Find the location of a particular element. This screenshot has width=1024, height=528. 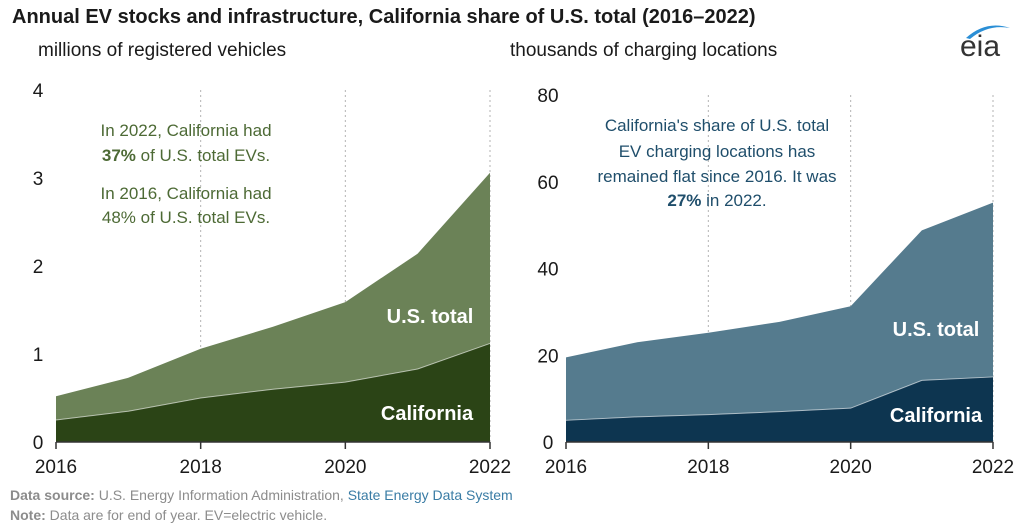

right-ytick-label: 0 is located at coordinates (548, 443).